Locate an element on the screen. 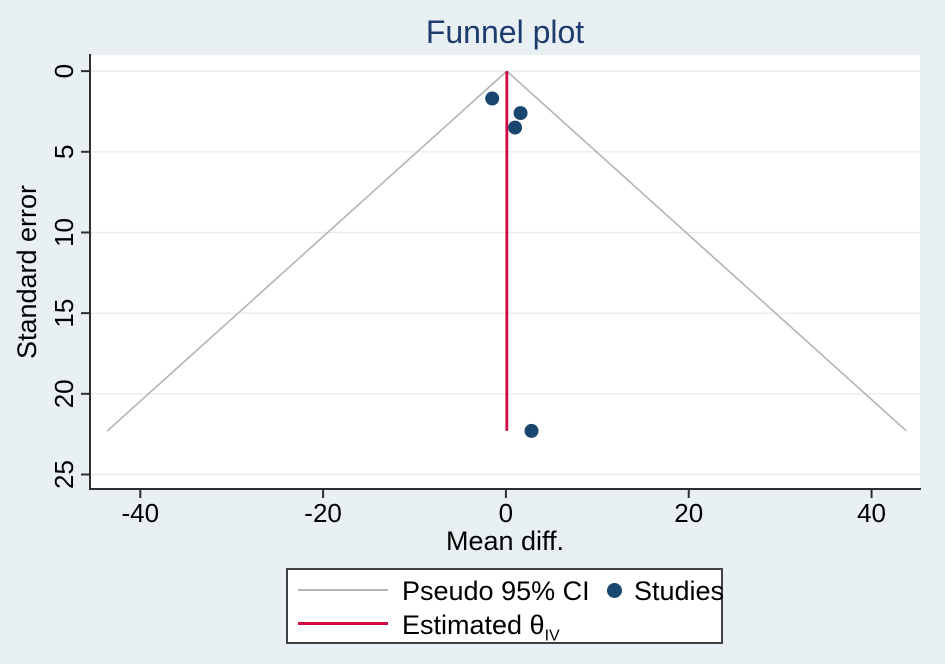  y-tick-label-0: 0 is located at coordinates (64, 71).